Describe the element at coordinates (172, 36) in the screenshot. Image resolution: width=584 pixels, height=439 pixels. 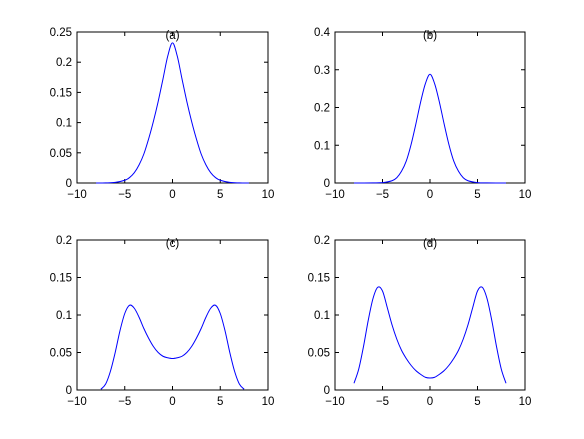
I see `subplot-title: (a)` at that location.